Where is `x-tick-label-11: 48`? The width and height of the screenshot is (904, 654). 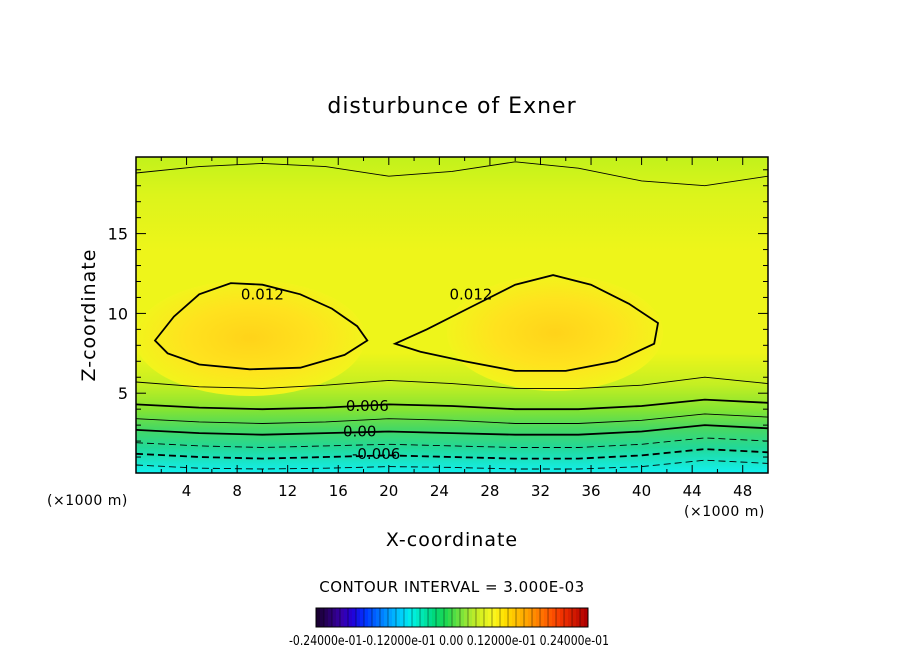
x-tick-label-11: 48 is located at coordinates (742, 491).